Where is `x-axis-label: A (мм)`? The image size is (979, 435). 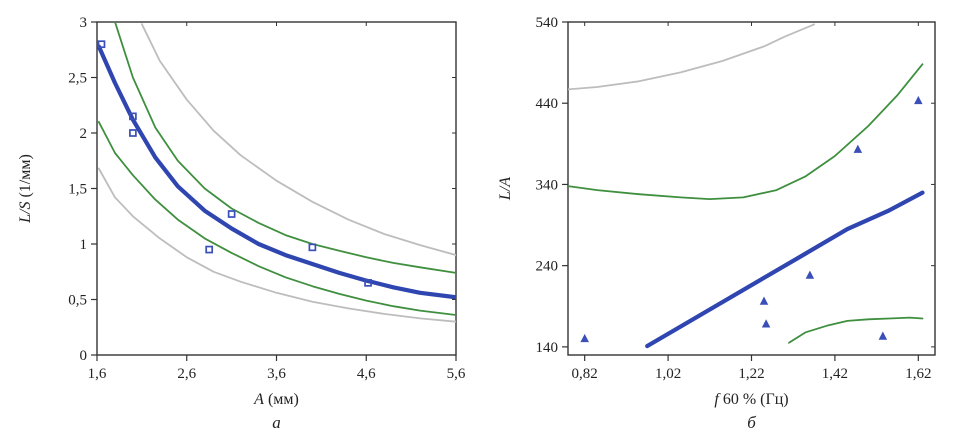
x-axis-label: A (мм) is located at coordinates (276, 399).